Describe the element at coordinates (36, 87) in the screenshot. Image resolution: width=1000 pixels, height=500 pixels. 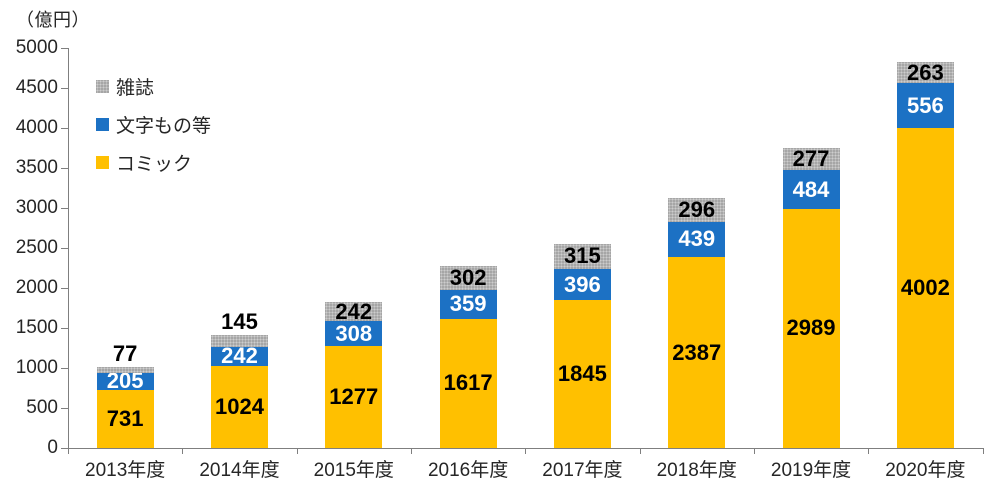
I see `y-axis-tick-label: 4500` at that location.